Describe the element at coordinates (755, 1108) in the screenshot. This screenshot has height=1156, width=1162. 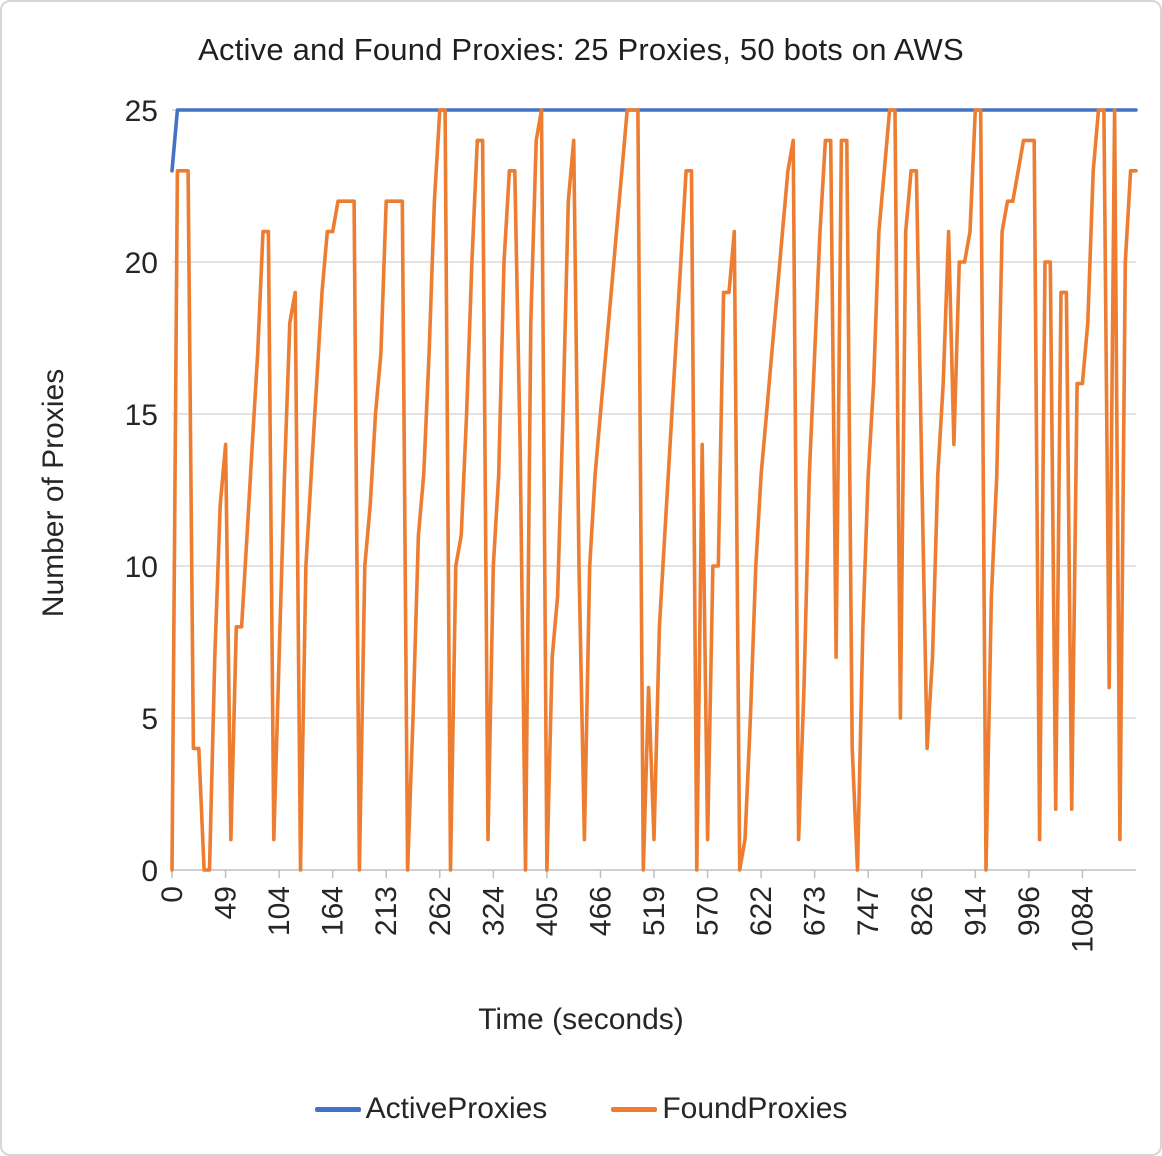
I see `foundproxies-legend-label: FoundProxies` at that location.